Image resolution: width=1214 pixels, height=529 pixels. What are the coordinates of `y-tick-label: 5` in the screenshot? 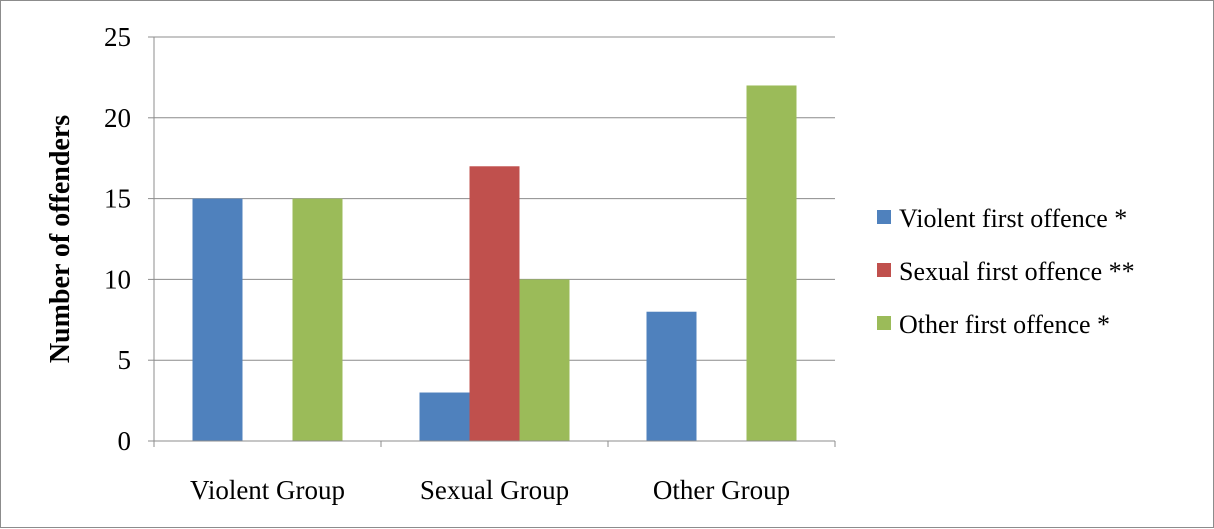 It's located at (125, 360).